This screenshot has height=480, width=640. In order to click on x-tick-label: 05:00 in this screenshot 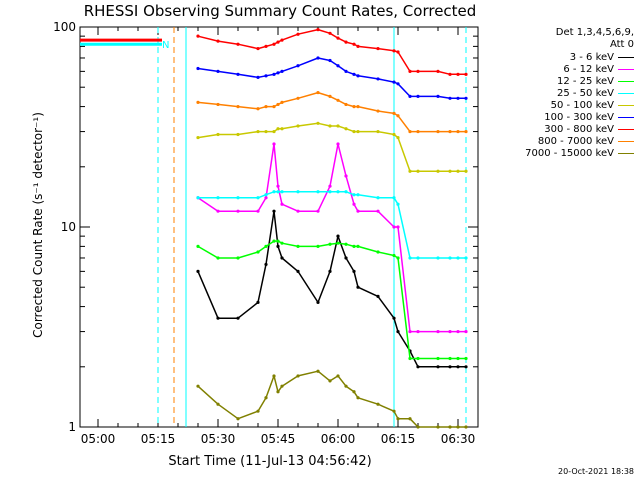, I will do `click(98, 439)`.